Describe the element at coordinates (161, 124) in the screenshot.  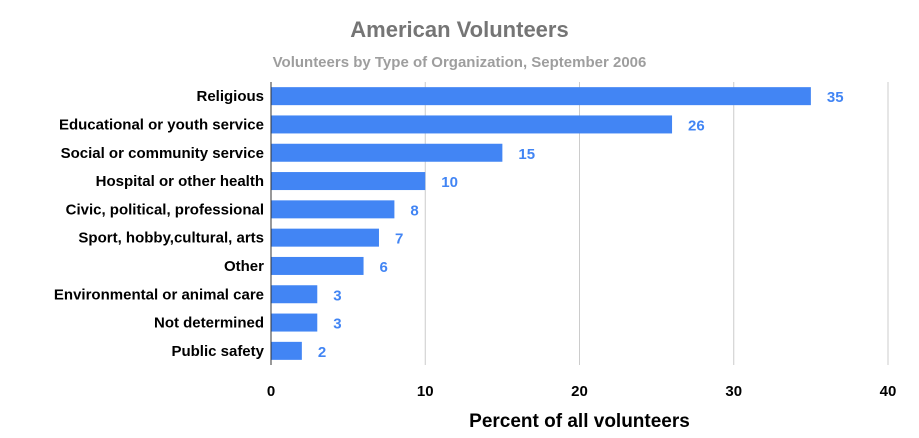
I see `category-label: Educational or youth service` at that location.